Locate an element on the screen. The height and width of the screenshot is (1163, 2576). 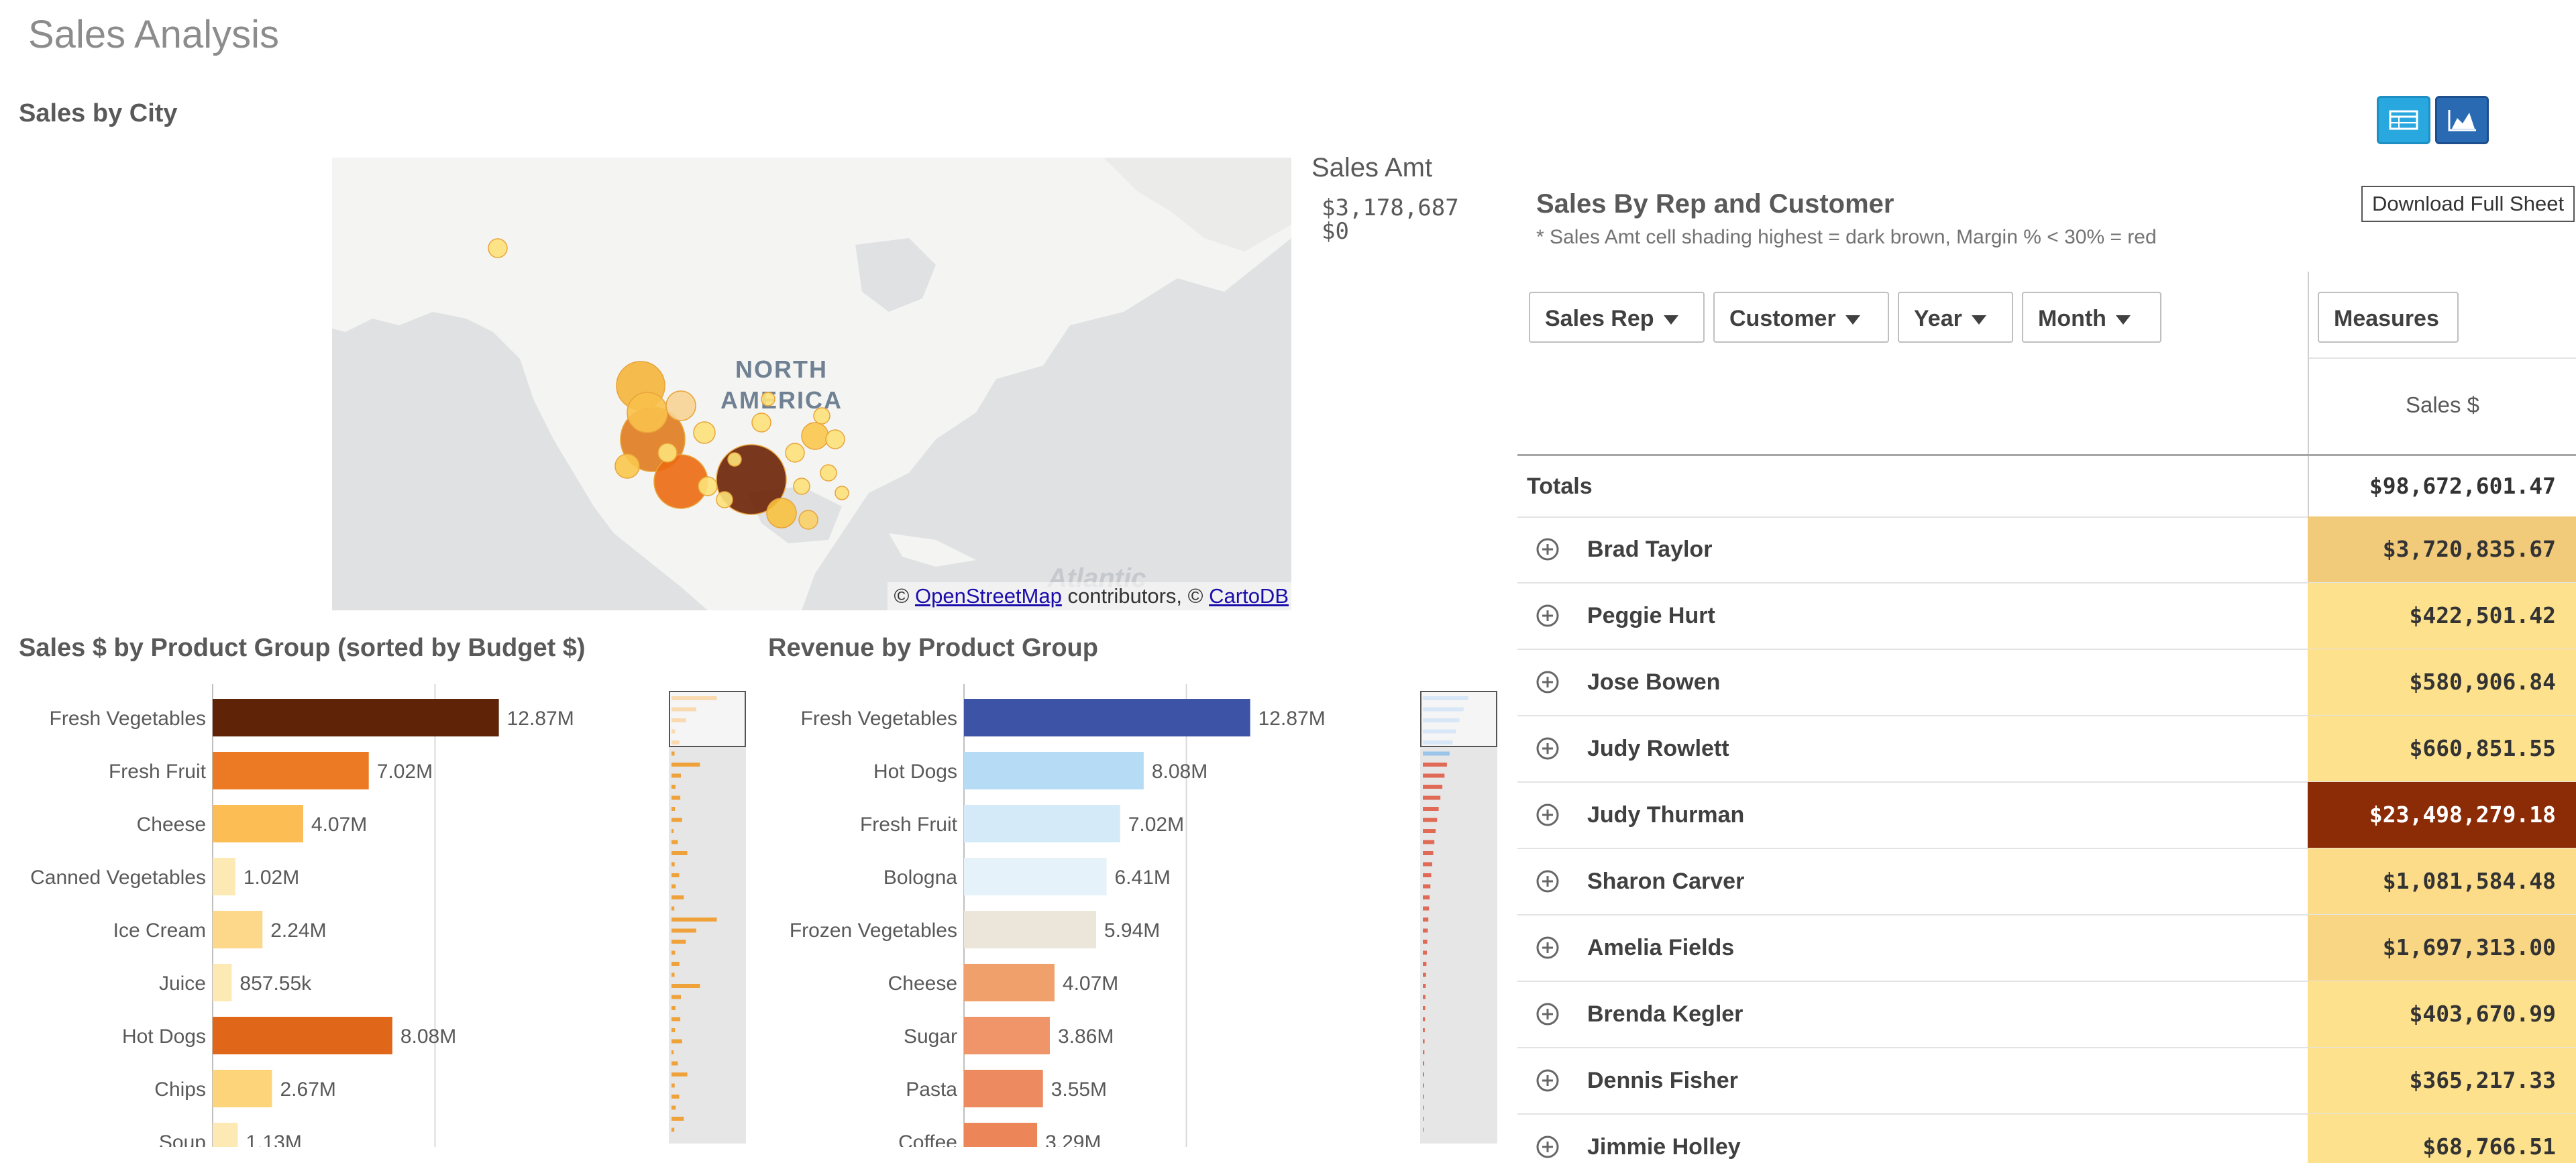
category-label: Juice is located at coordinates (182, 984).